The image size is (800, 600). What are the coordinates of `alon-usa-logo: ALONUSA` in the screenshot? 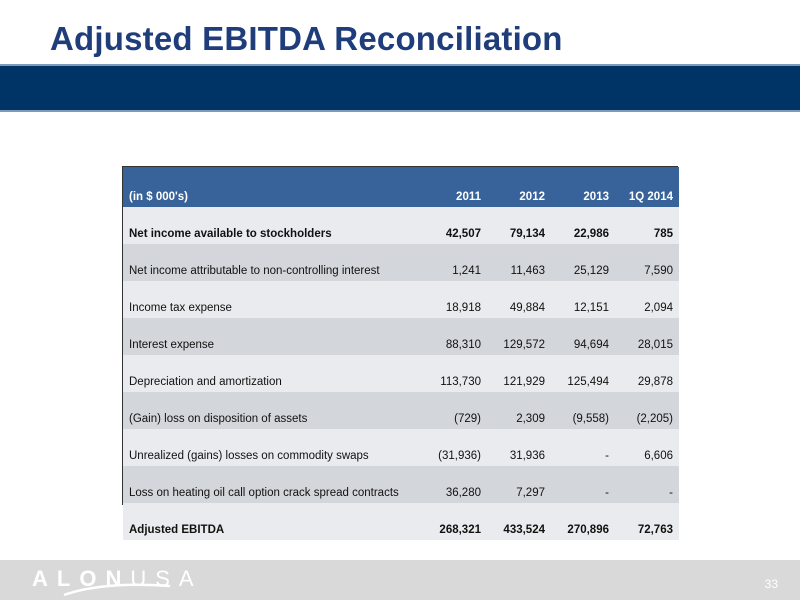 It's located at (132, 581).